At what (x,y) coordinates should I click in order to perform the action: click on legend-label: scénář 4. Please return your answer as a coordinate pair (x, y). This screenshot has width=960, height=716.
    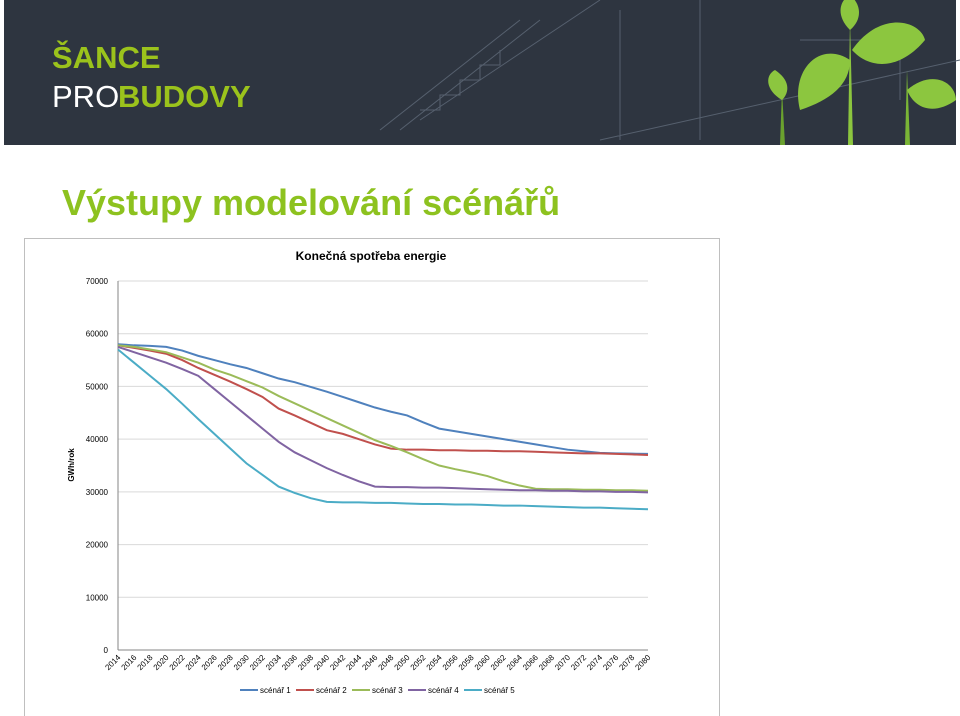
    Looking at the image, I should click on (443, 690).